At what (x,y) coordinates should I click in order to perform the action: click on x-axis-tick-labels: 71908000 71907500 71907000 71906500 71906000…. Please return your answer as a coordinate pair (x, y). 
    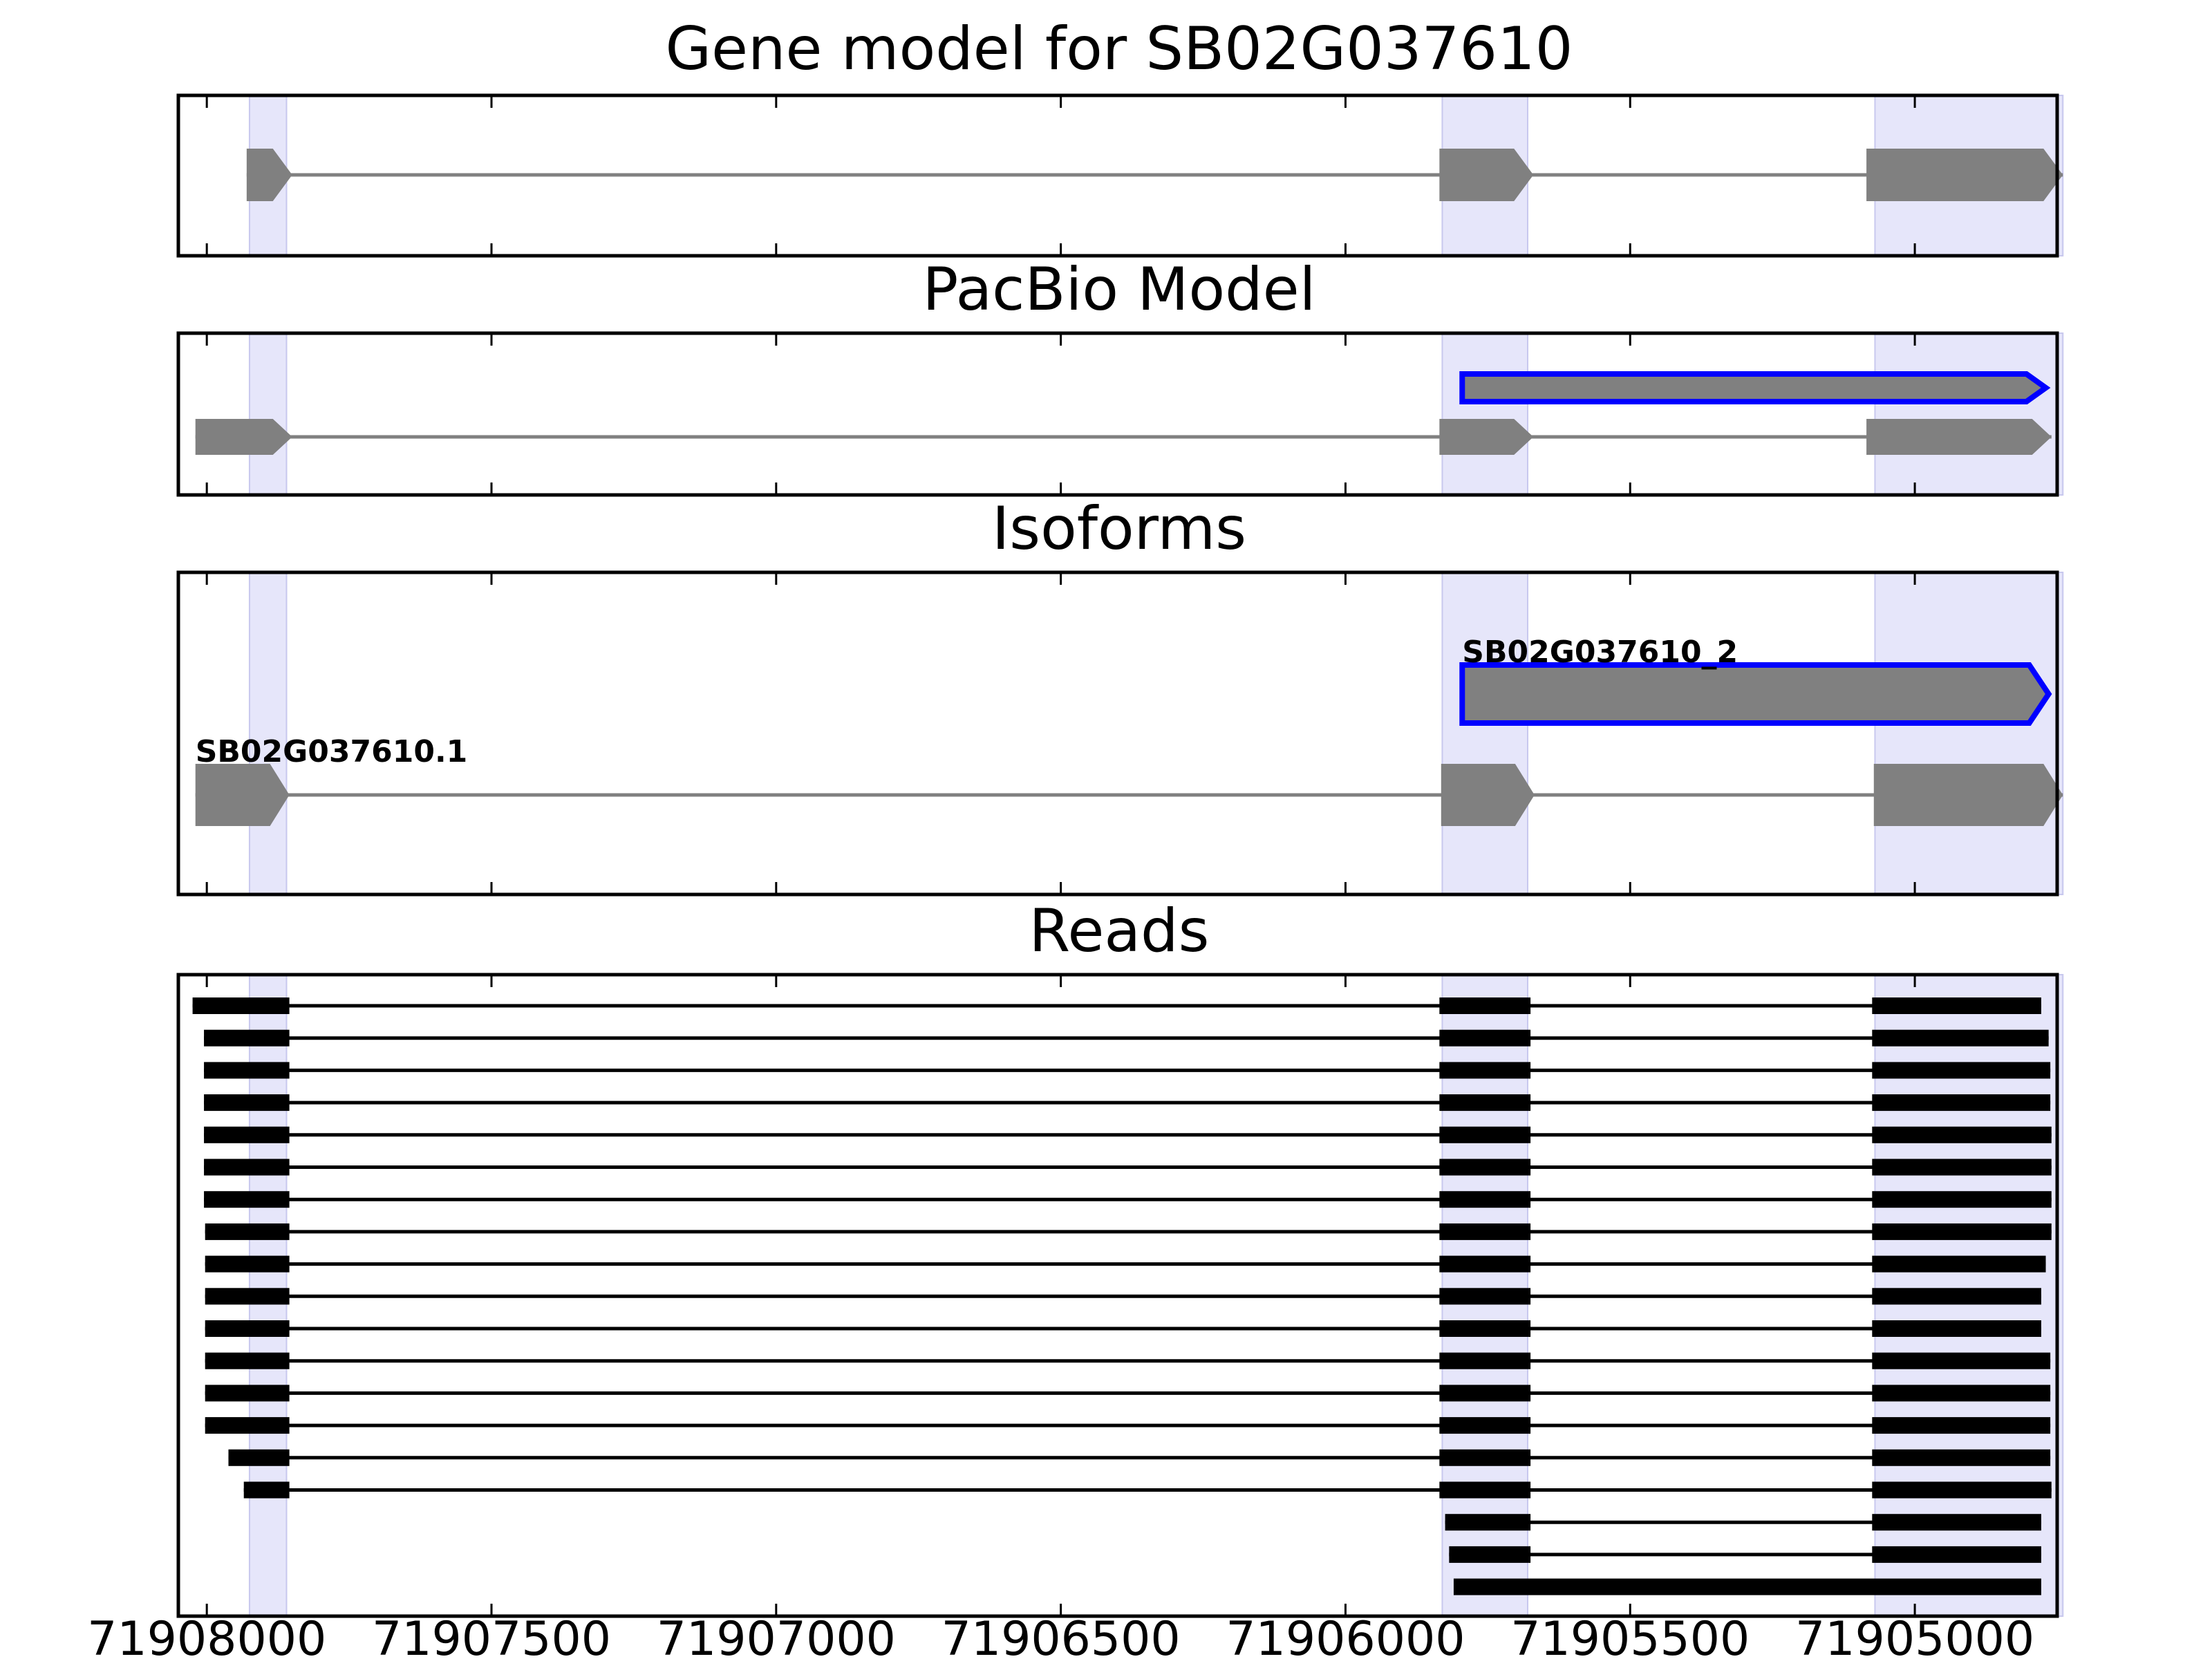
    Looking at the image, I should click on (1060, 1635).